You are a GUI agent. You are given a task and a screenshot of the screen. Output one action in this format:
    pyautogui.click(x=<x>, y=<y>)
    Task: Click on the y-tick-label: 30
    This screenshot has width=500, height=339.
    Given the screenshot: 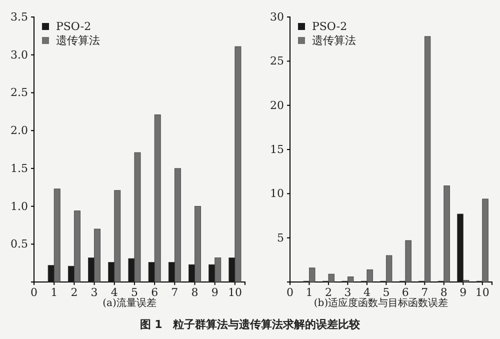 What is the action you would take?
    pyautogui.click(x=277, y=17)
    